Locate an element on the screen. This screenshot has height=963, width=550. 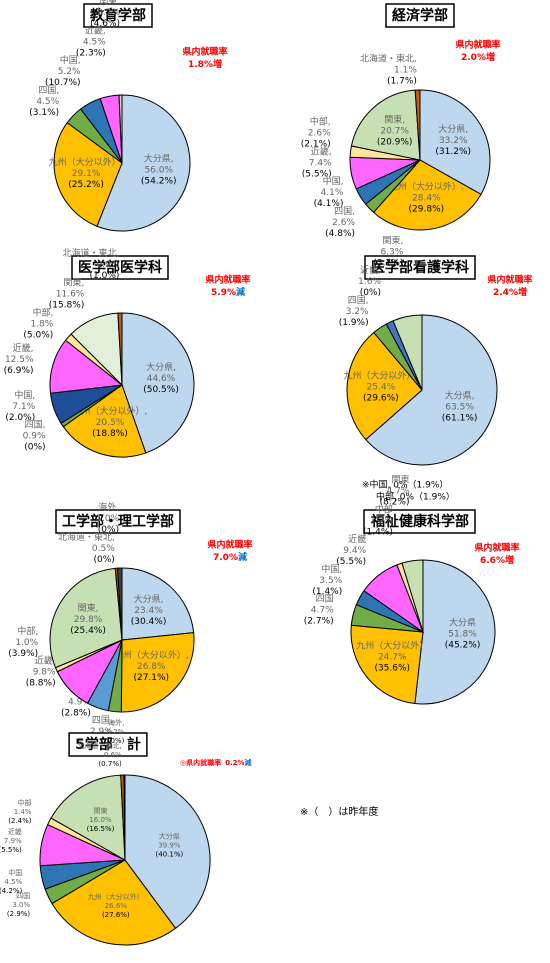
slice-prev-value: (45.2%) is located at coordinates (463, 646).